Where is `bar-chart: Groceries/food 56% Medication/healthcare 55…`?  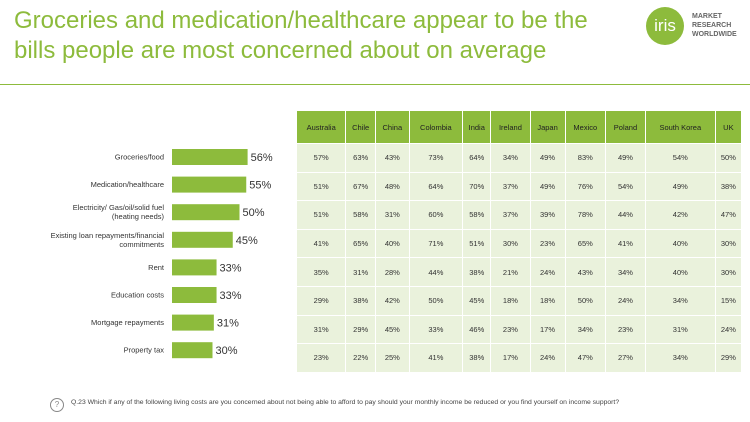
bar-chart: Groceries/food 56% Medication/healthcare 55… is located at coordinates (162, 254).